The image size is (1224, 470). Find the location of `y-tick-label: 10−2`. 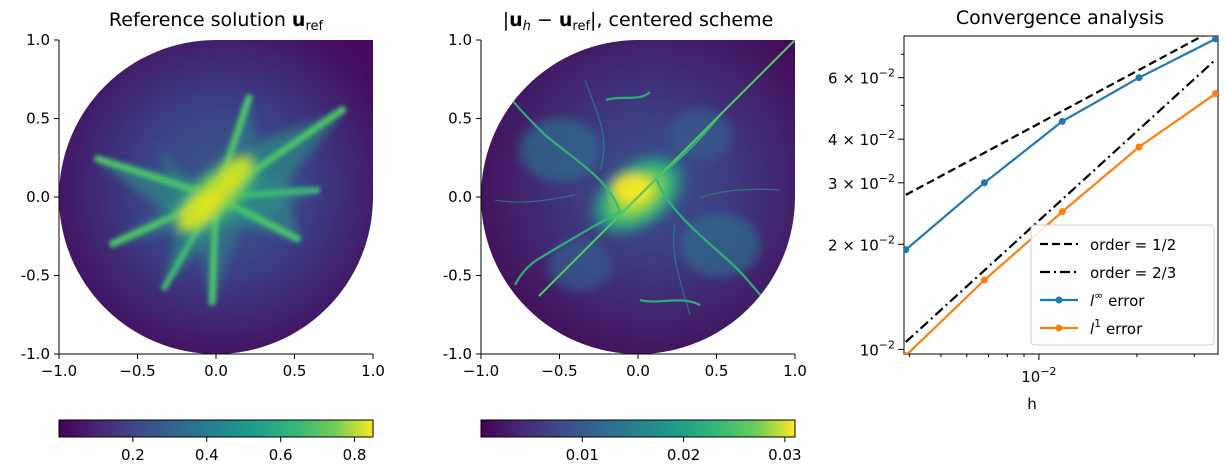

y-tick-label: 10−2 is located at coordinates (877, 348).